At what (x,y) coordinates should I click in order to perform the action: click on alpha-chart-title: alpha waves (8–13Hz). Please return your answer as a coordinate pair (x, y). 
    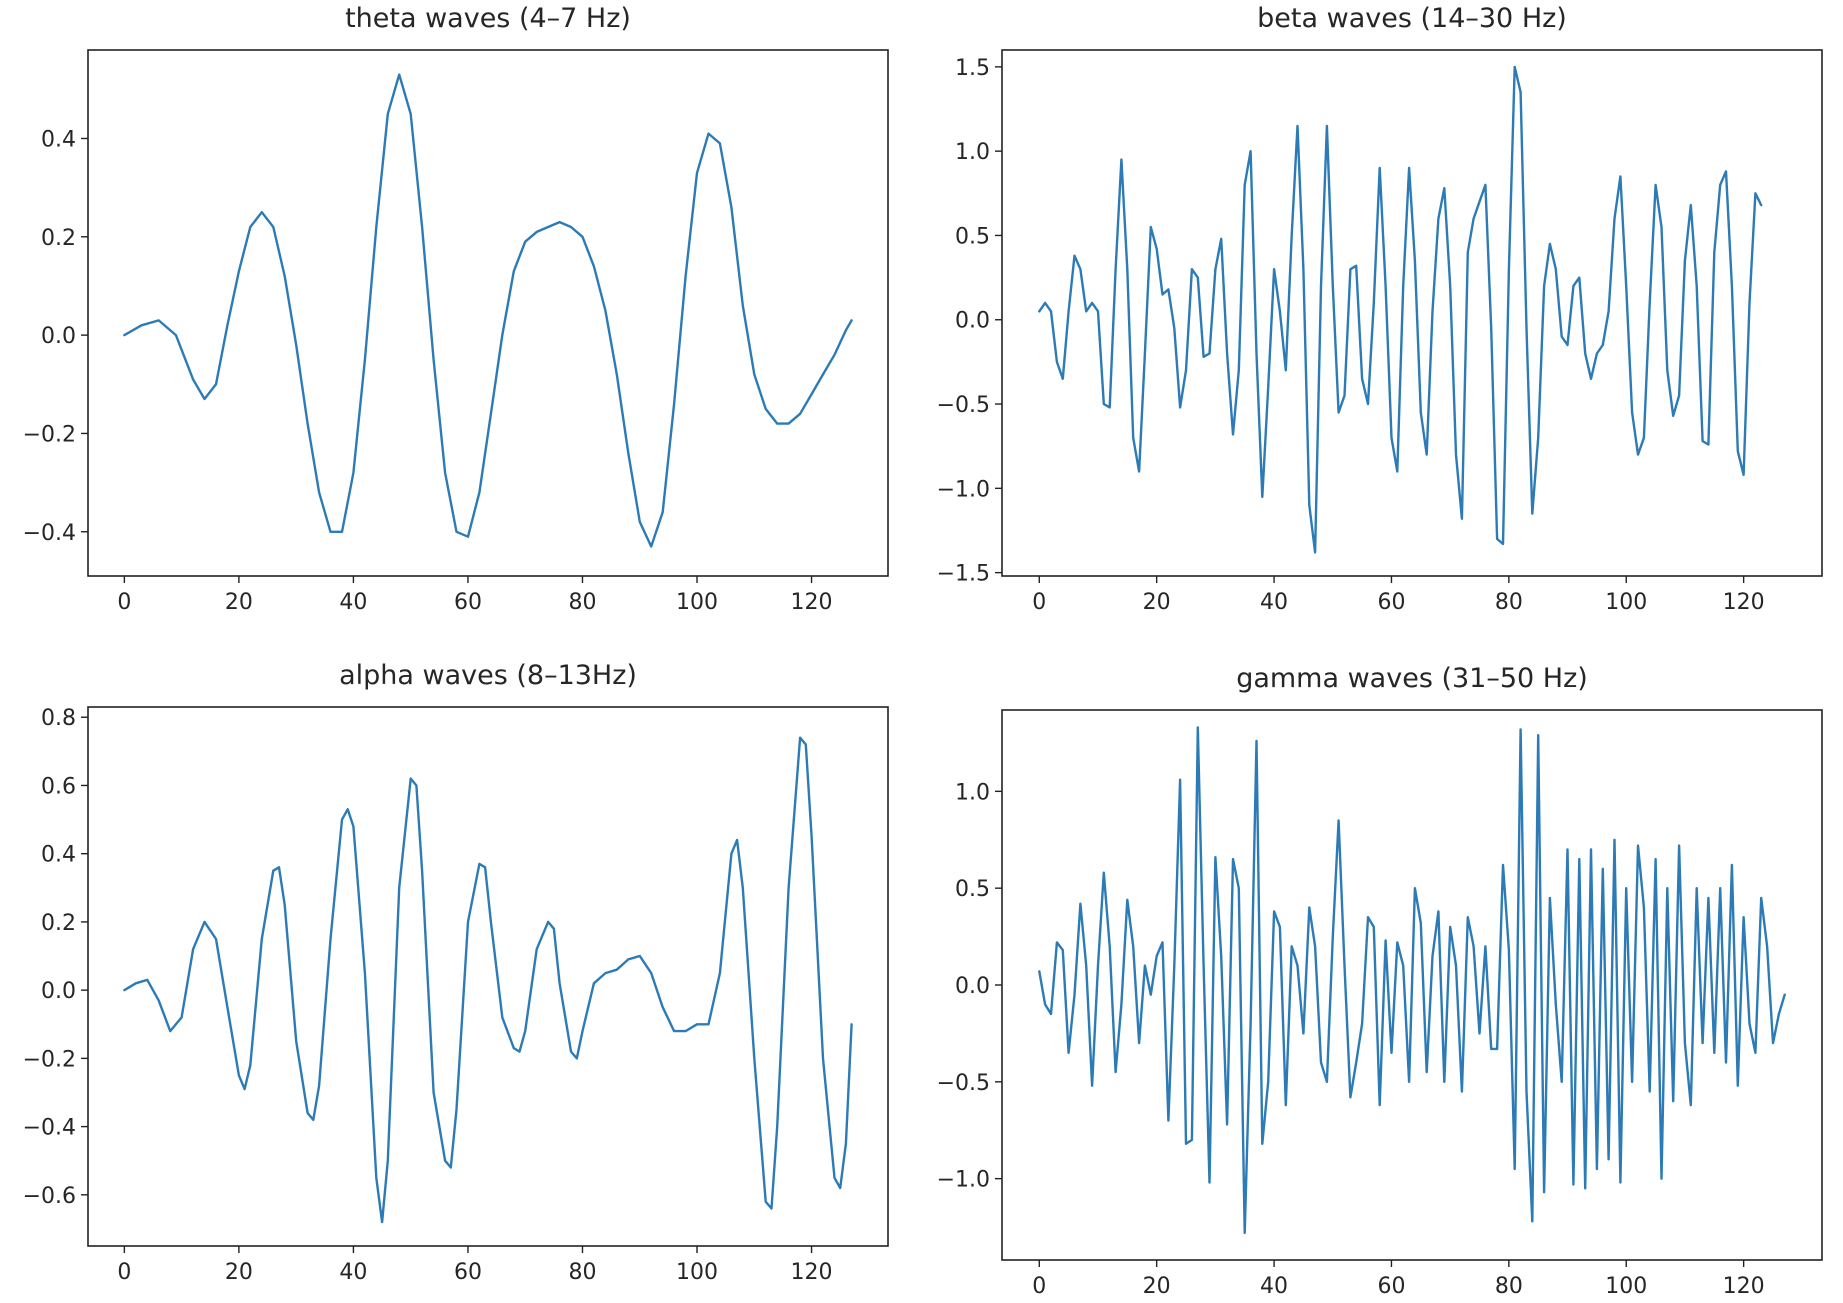
    Looking at the image, I should click on (488, 675).